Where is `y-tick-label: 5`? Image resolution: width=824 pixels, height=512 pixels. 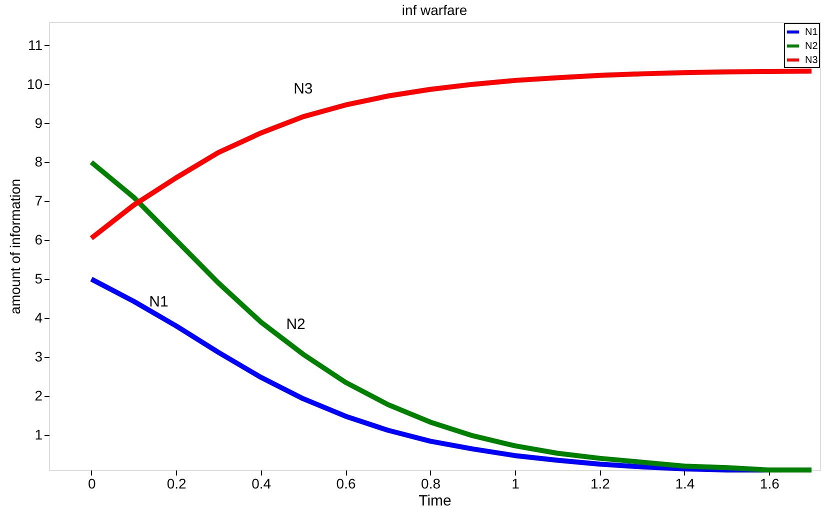
y-tick-label: 5 is located at coordinates (38, 278).